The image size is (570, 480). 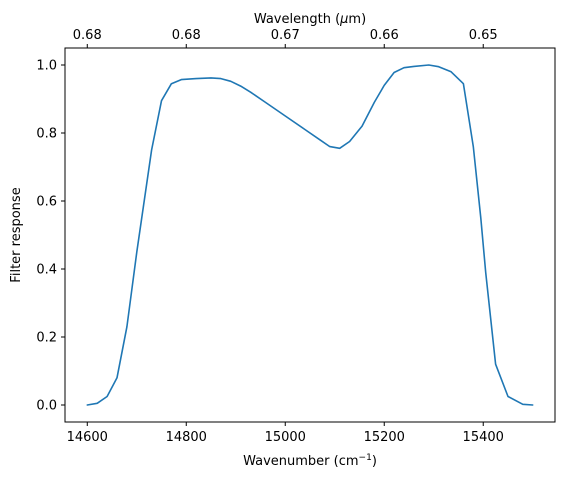 What do you see at coordinates (87, 437) in the screenshot?
I see `x-tick-label: 14600` at bounding box center [87, 437].